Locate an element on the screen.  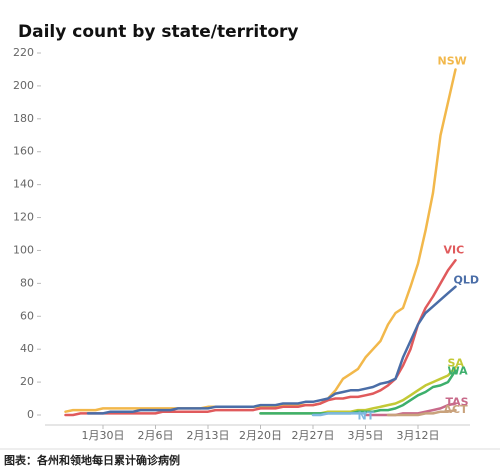
x-tick-label: 2月20日 is located at coordinates (260, 435).